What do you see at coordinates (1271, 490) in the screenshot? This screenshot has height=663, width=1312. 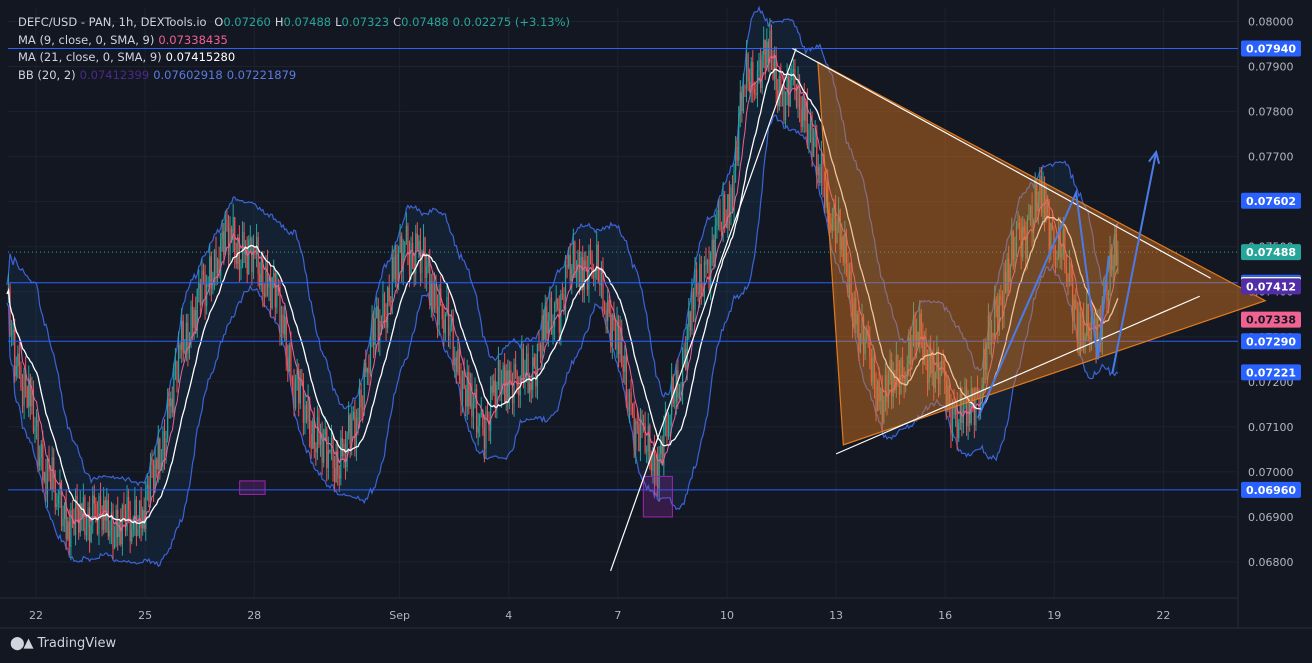 I see `price-tag-label: 0.06960` at bounding box center [1271, 490].